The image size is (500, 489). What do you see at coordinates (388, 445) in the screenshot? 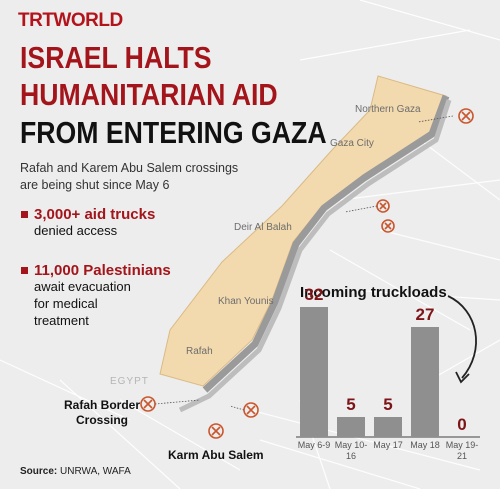
I see `x-tick-label: May 17` at bounding box center [388, 445].